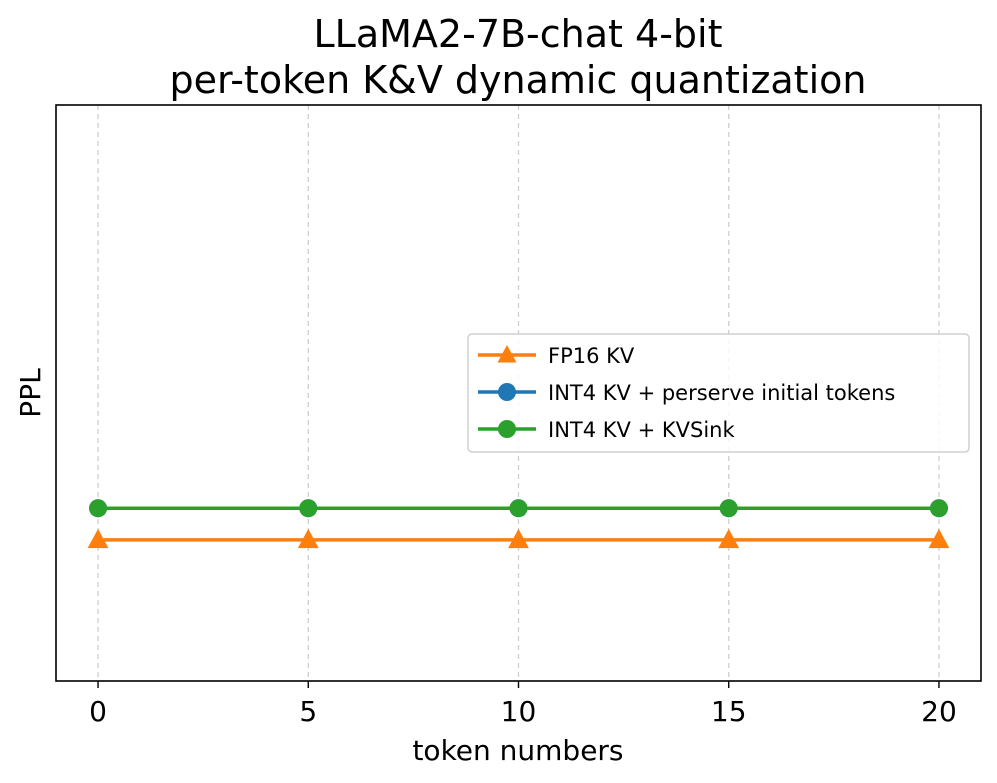 This screenshot has width=997, height=783. What do you see at coordinates (308, 711) in the screenshot?
I see `x-tick-label: 5` at bounding box center [308, 711].